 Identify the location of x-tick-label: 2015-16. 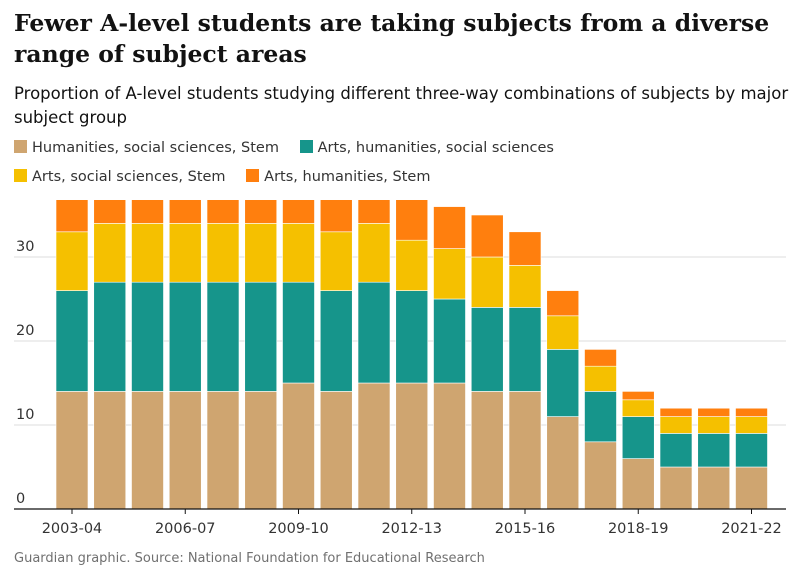
(525, 529).